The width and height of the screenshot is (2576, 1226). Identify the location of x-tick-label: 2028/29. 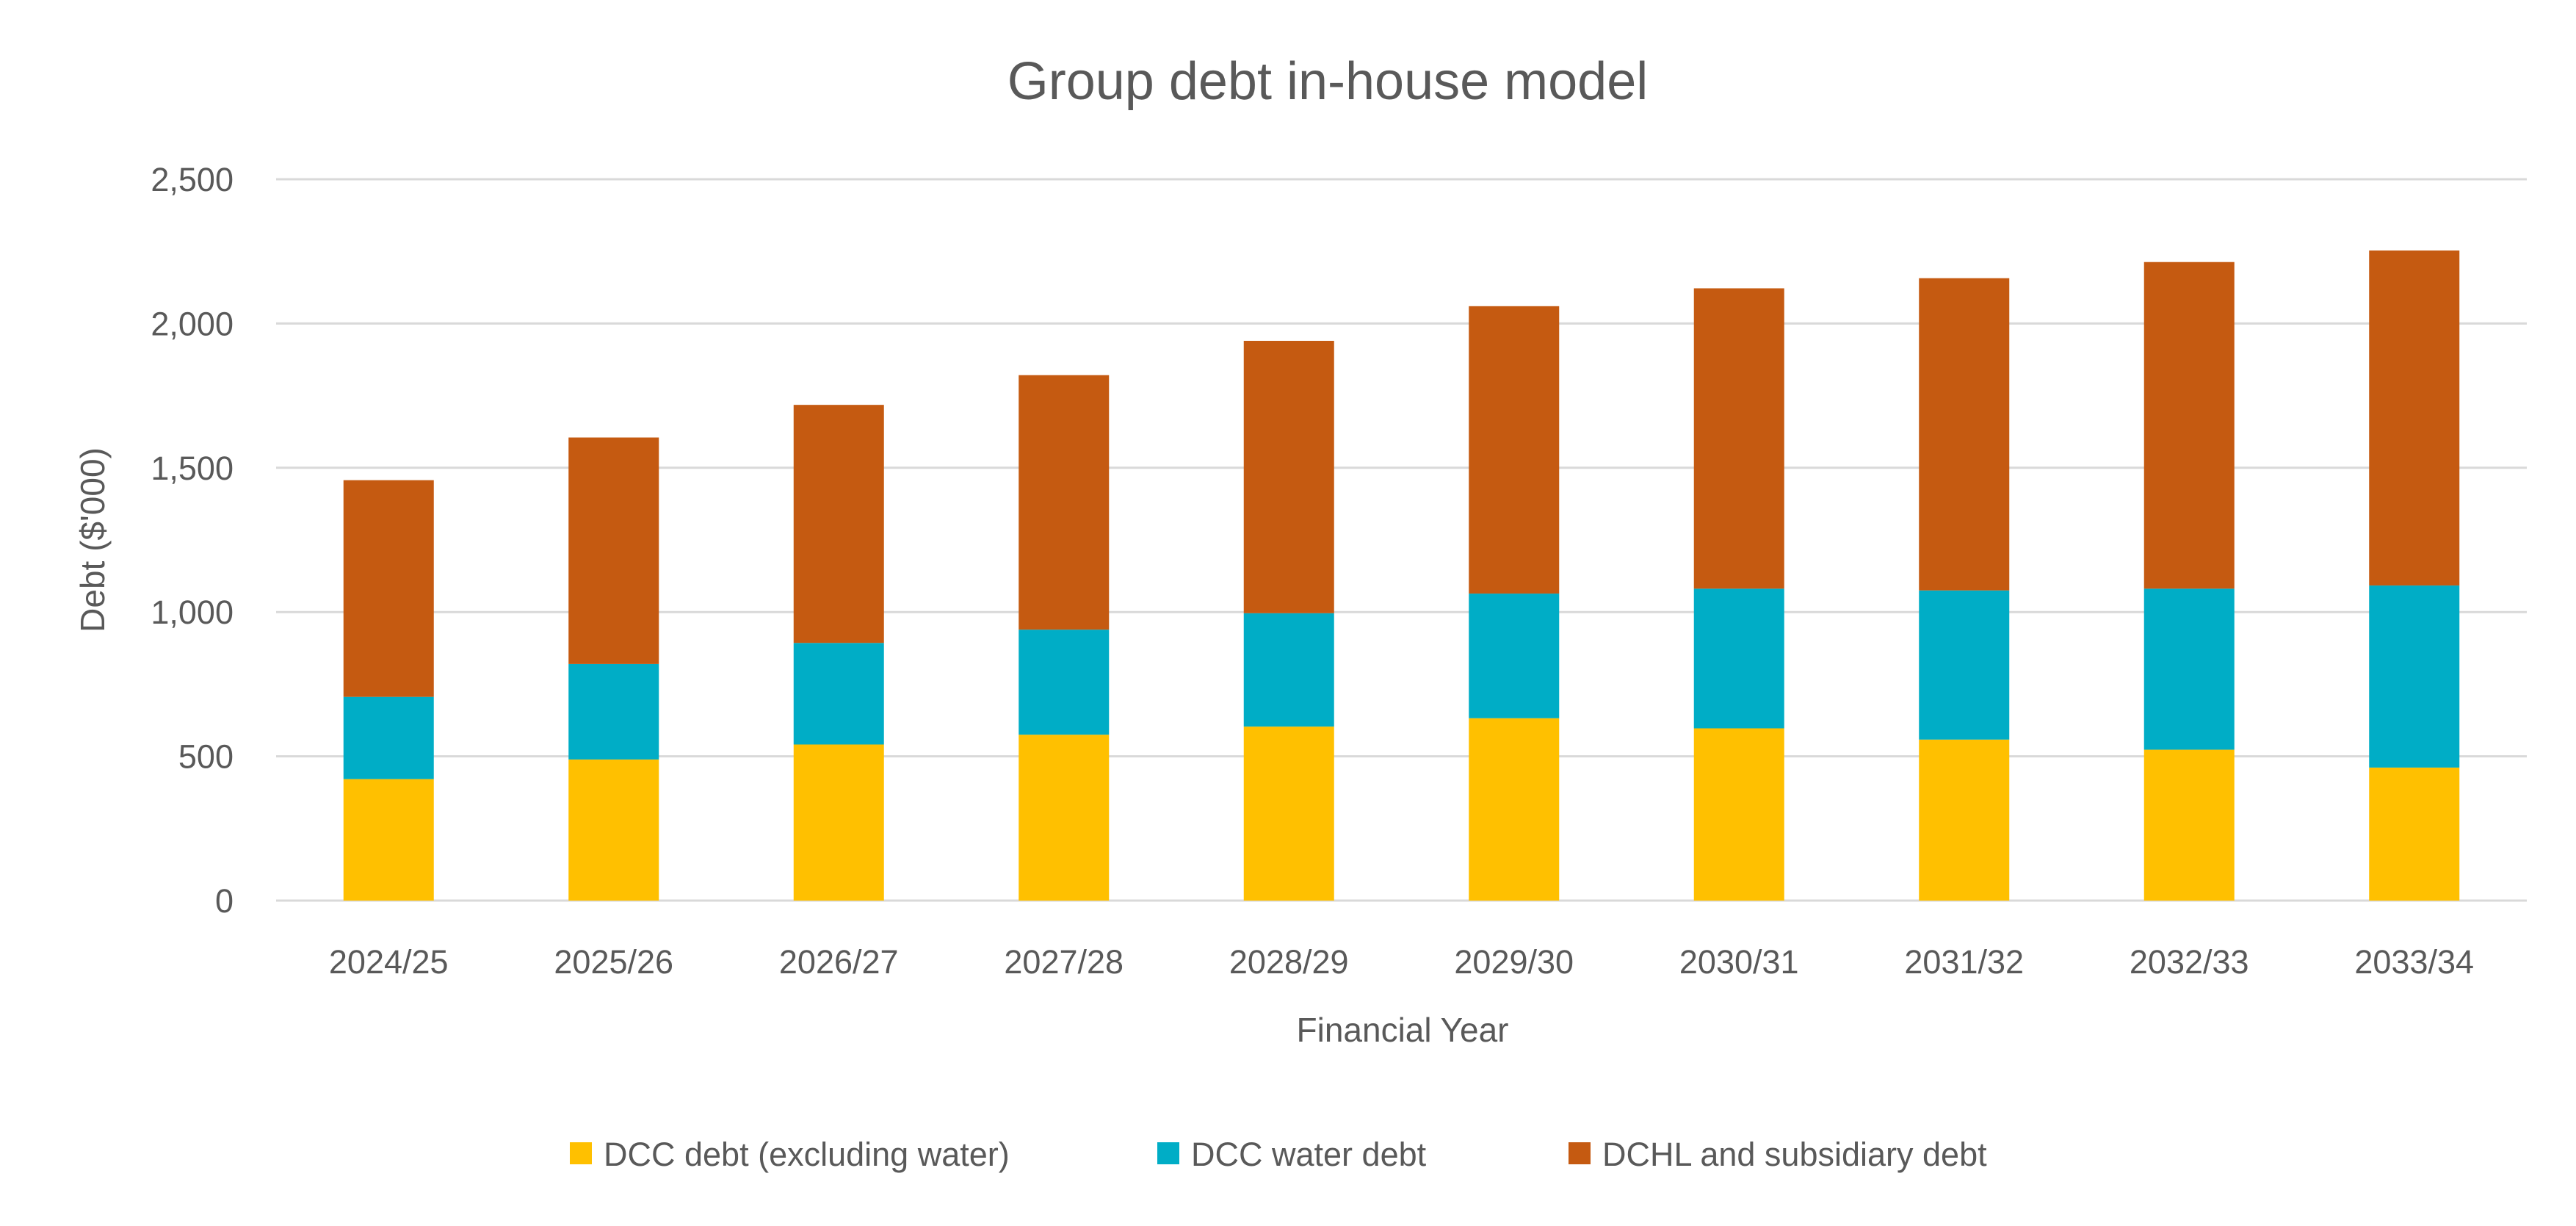
(1289, 962).